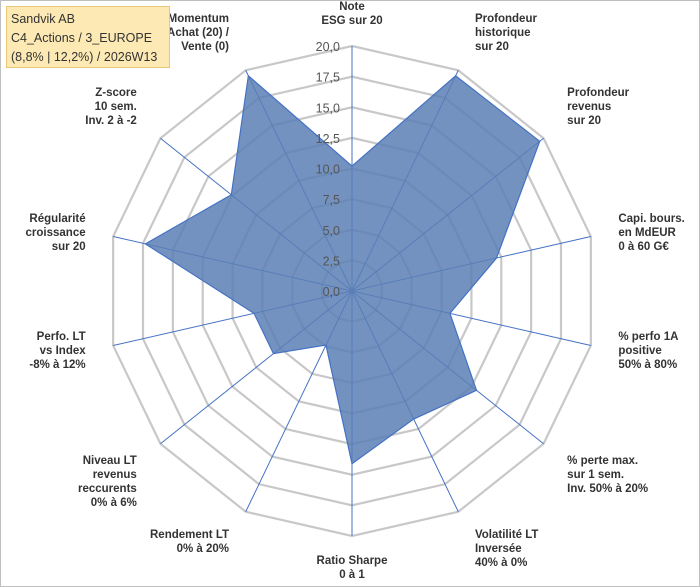 This screenshot has width=700, height=587. What do you see at coordinates (84, 57) in the screenshot?
I see `info-stats: (8,8% | 12,2%) / 2026W13` at bounding box center [84, 57].